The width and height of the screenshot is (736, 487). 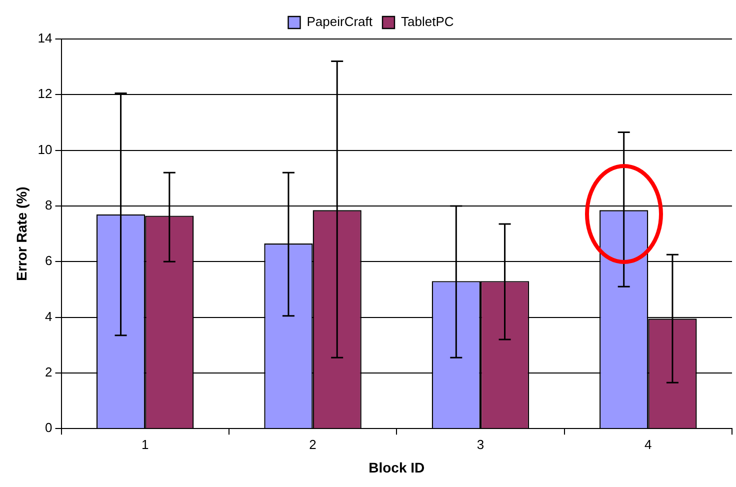 I want to click on y-tick-label: 12, so click(x=45, y=94).